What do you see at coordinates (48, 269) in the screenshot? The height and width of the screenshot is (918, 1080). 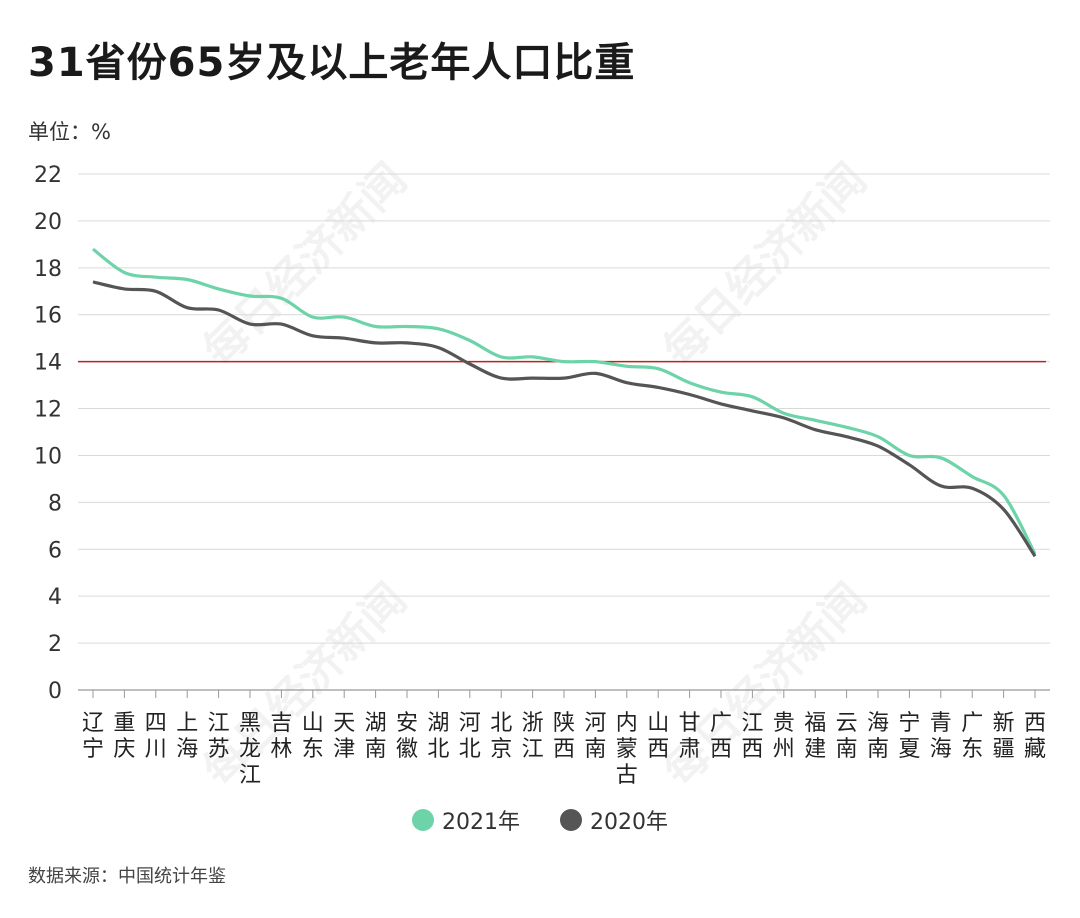 I see `y-tick-label: 18` at bounding box center [48, 269].